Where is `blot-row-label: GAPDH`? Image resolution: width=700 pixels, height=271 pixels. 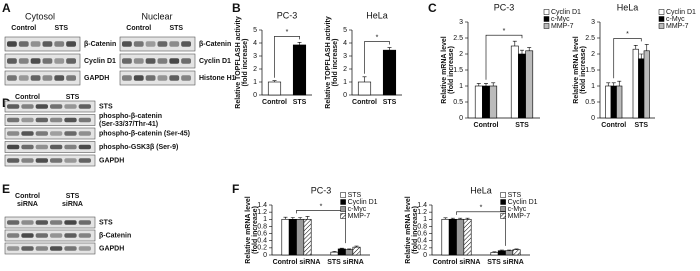 blot-row-label: GAPDH is located at coordinates (111, 160).